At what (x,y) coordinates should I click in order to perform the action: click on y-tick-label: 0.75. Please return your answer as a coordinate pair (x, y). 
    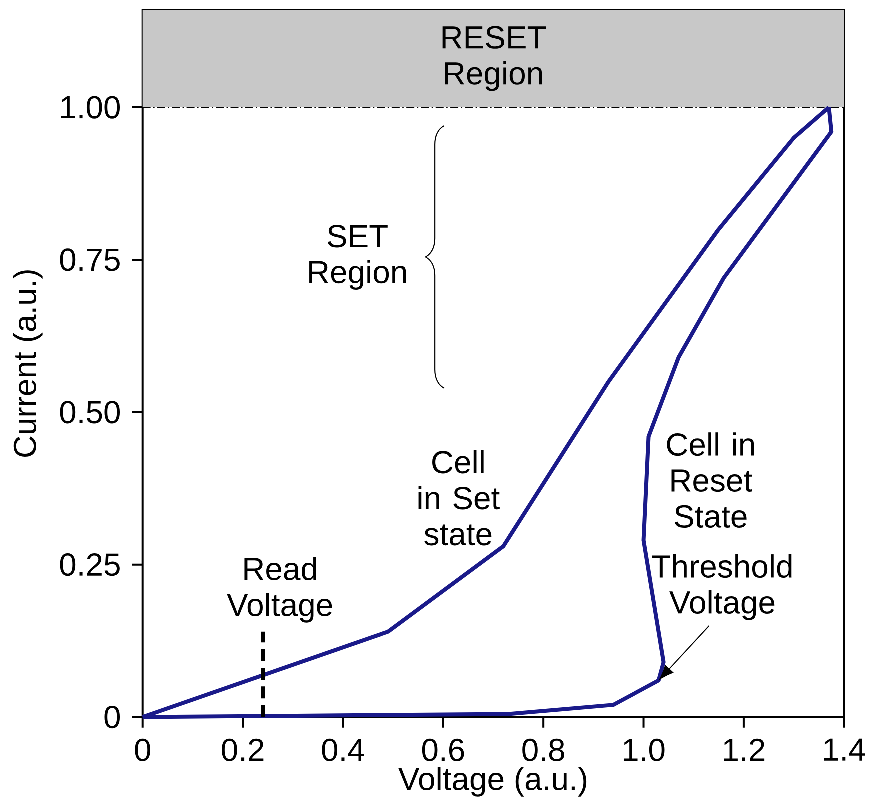
    Looking at the image, I should click on (90, 260).